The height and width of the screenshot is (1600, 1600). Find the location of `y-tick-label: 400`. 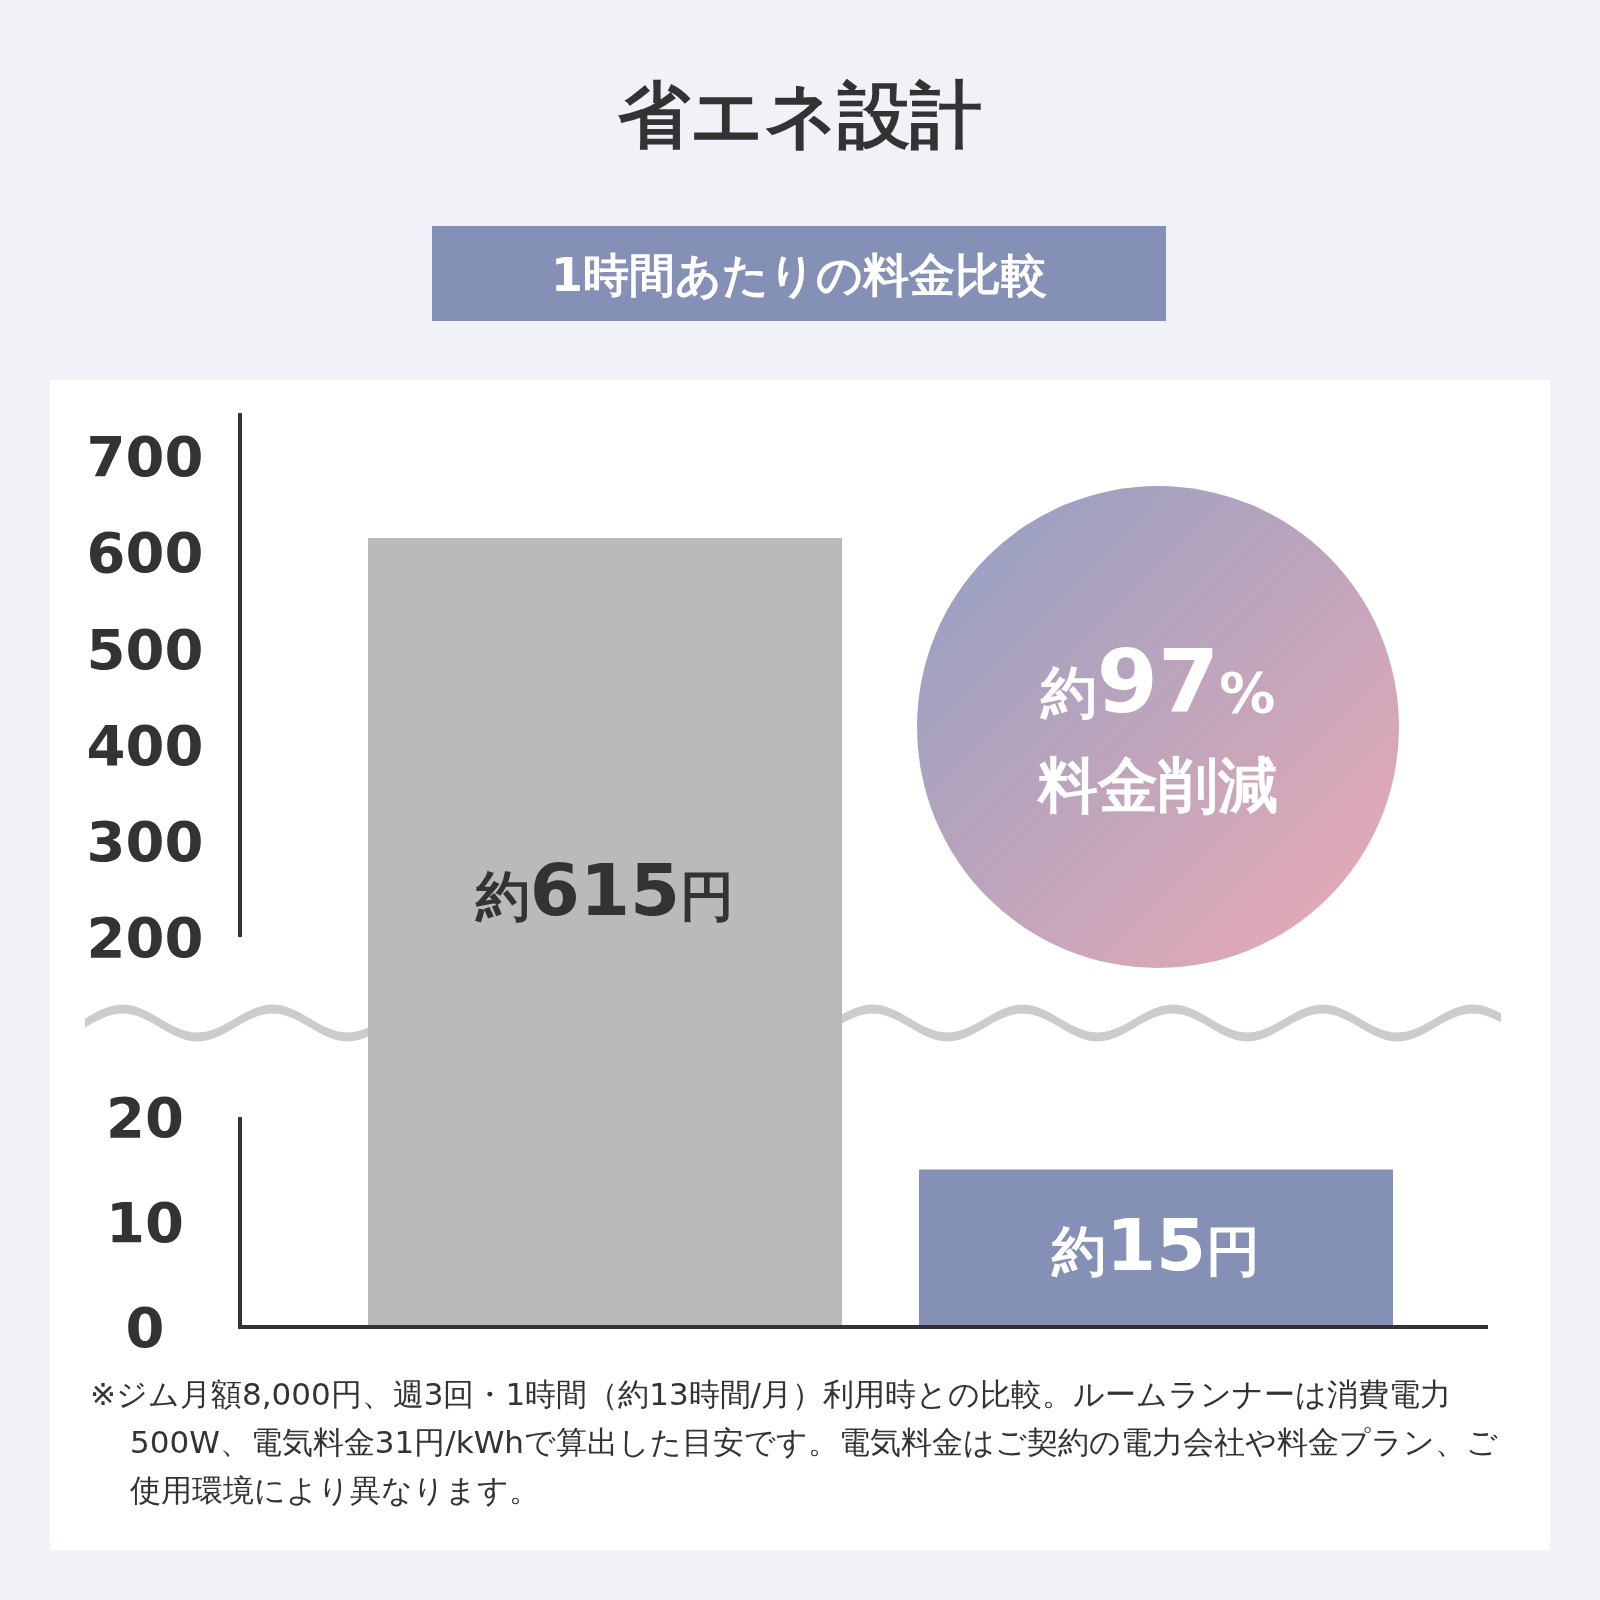

y-tick-label: 400 is located at coordinates (145, 745).